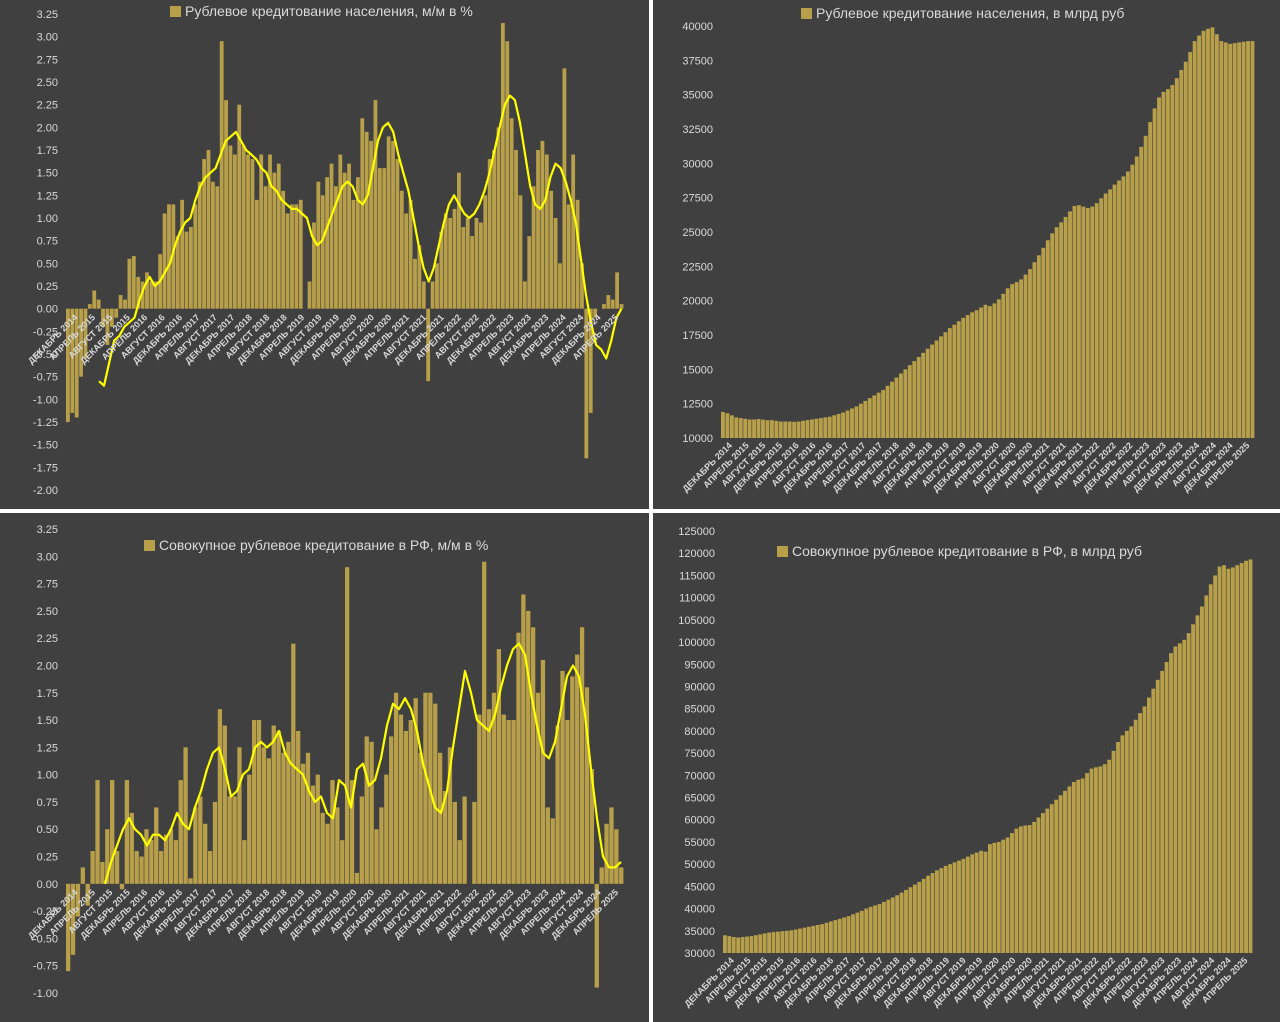 Image resolution: width=1280 pixels, height=1022 pixels. What do you see at coordinates (696, 643) in the screenshot?
I see `y-tick-label: 100000` at bounding box center [696, 643].